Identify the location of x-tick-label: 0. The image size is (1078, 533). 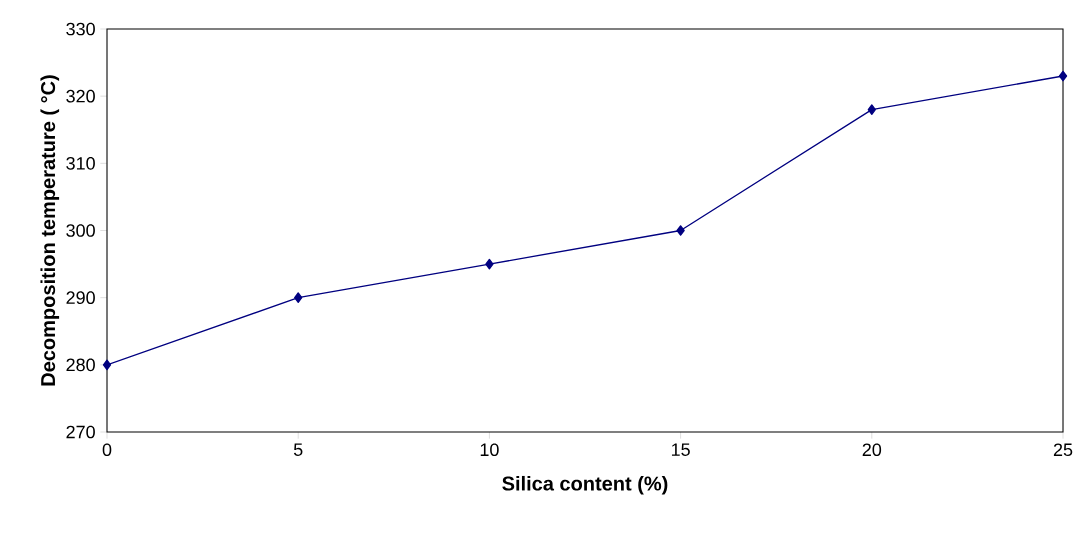
(107, 450).